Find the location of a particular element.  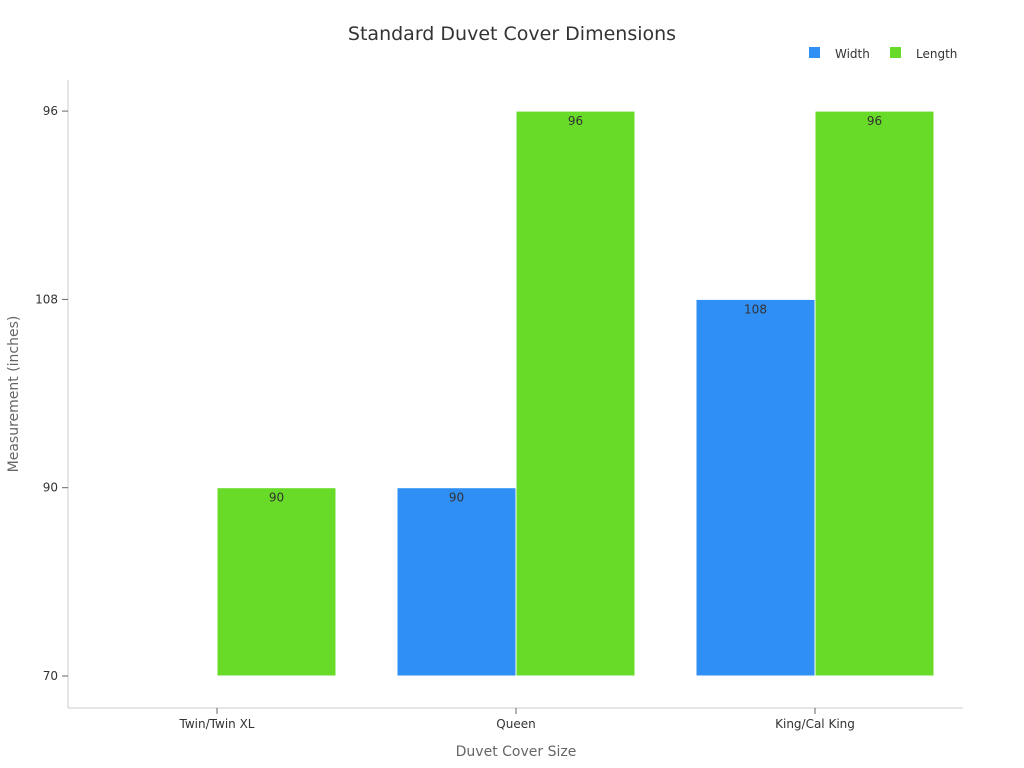

y-tick-label: 90 is located at coordinates (50, 488).